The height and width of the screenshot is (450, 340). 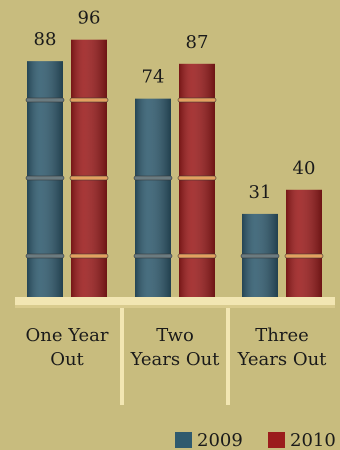 I want to click on legend-label: 2009, so click(x=220, y=440).